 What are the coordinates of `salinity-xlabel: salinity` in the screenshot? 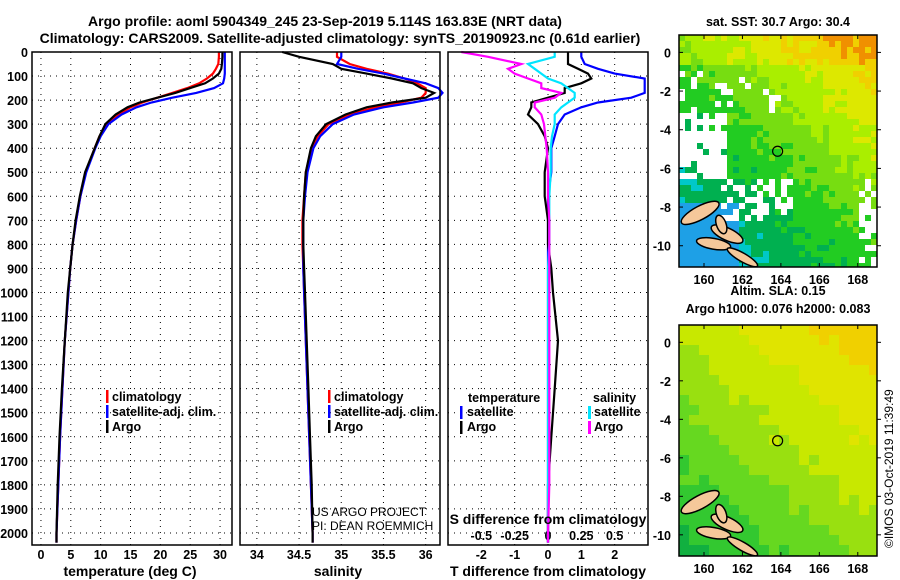 It's located at (338, 571).